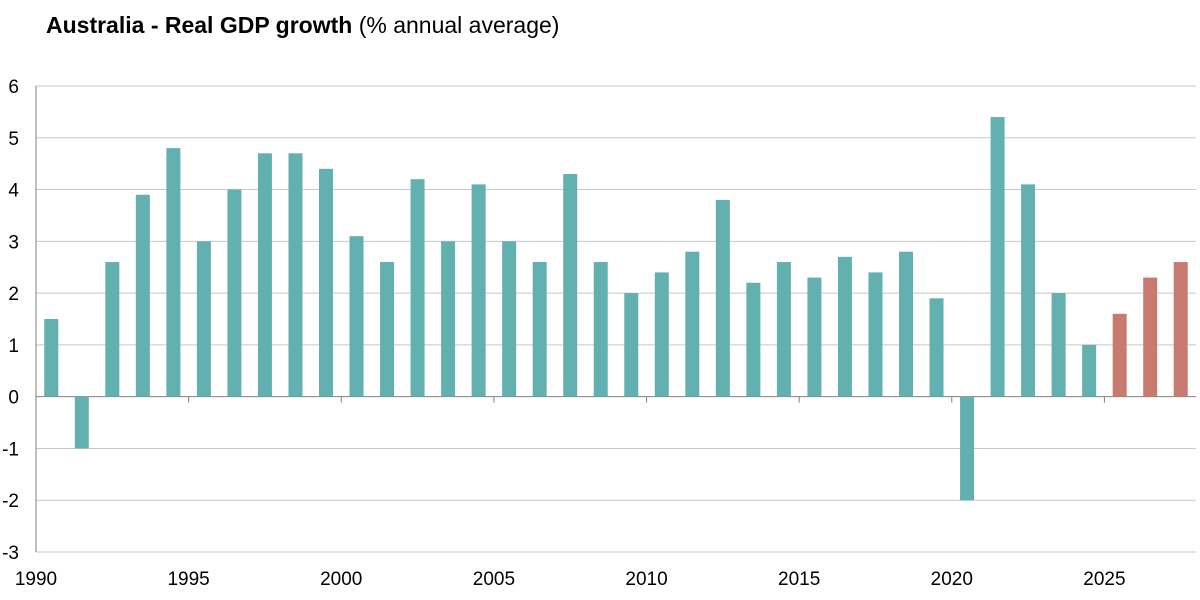  I want to click on bar-actual-2009, so click(631, 345).